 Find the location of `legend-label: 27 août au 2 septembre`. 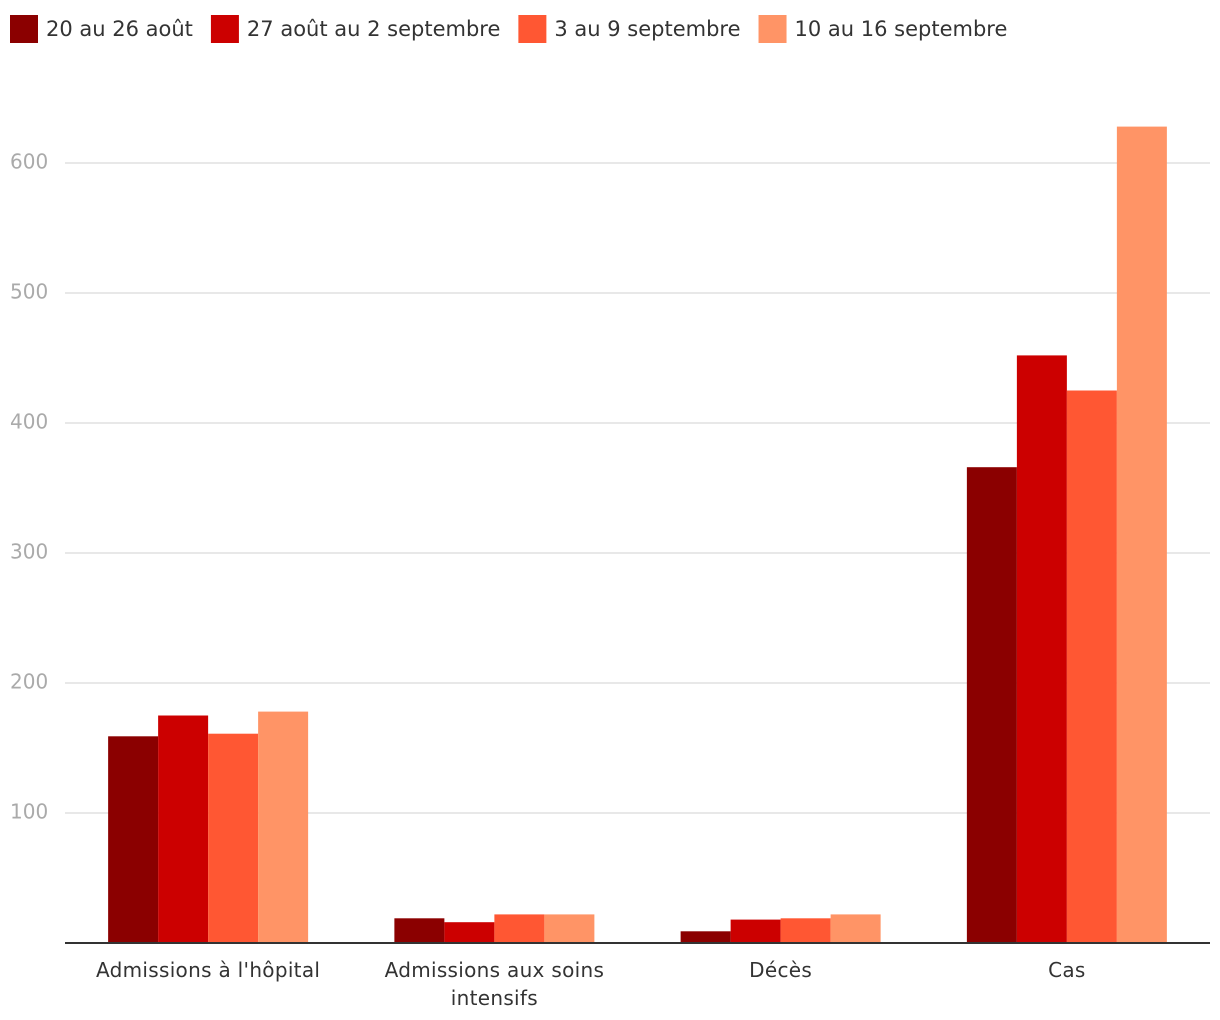

legend-label: 27 août au 2 septembre is located at coordinates (373, 29).